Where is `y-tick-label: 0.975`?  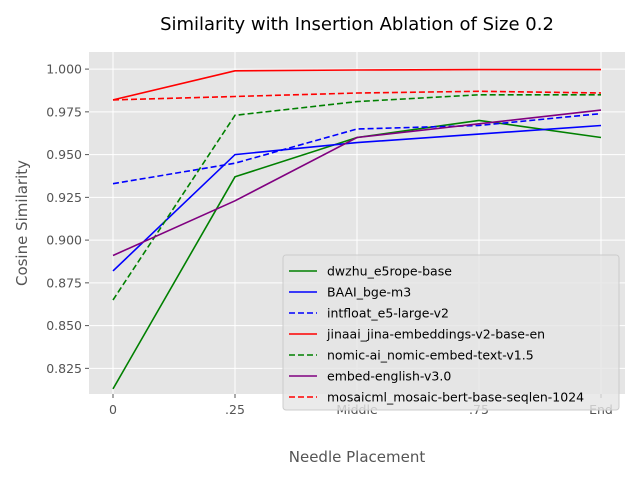 y-tick-label: 0.975 is located at coordinates (64, 111).